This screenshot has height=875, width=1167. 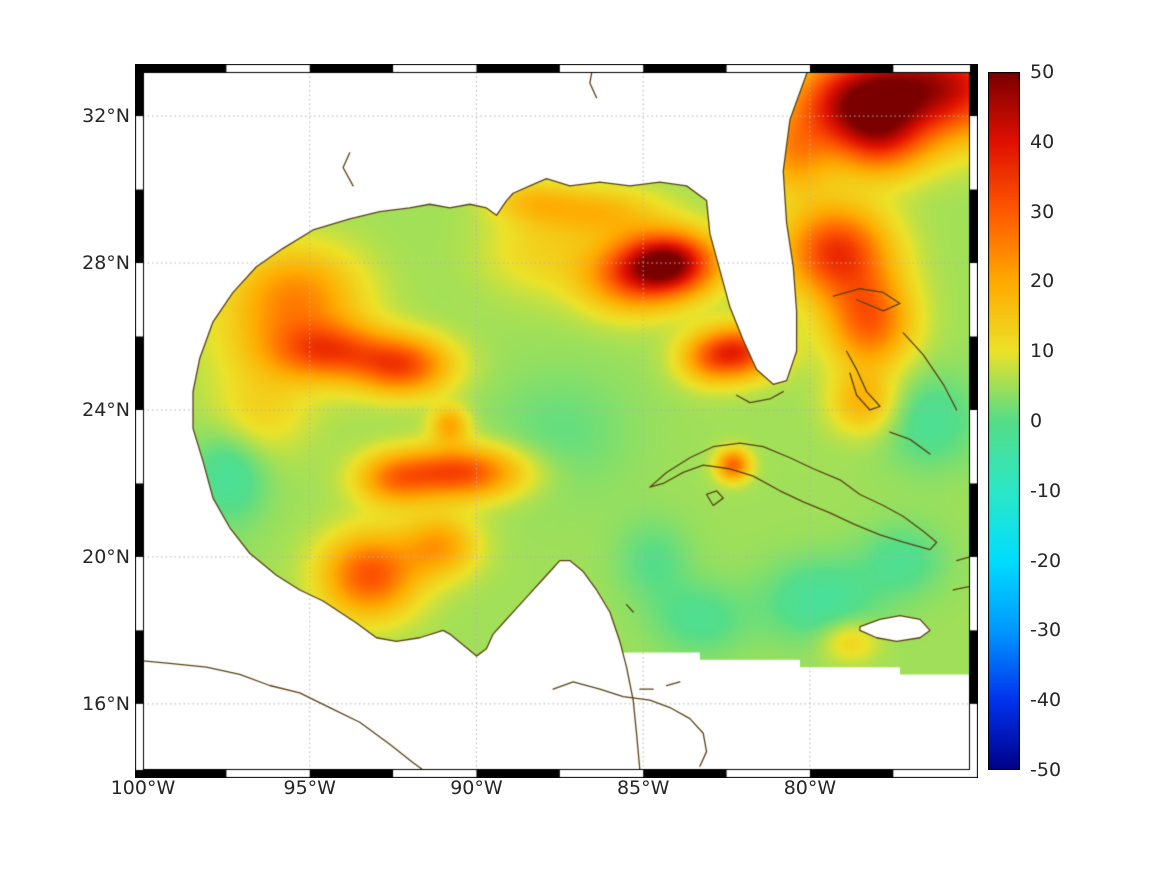 I want to click on y-tick-label: 32°N, so click(x=106, y=116).